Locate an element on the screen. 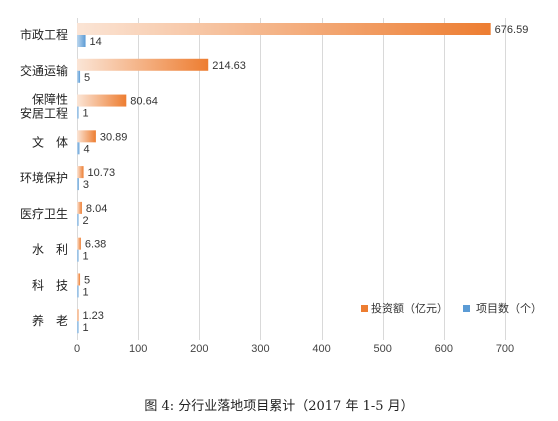 Image resolution: width=558 pixels, height=421 pixels. x-tick-label: 0 is located at coordinates (77, 349).